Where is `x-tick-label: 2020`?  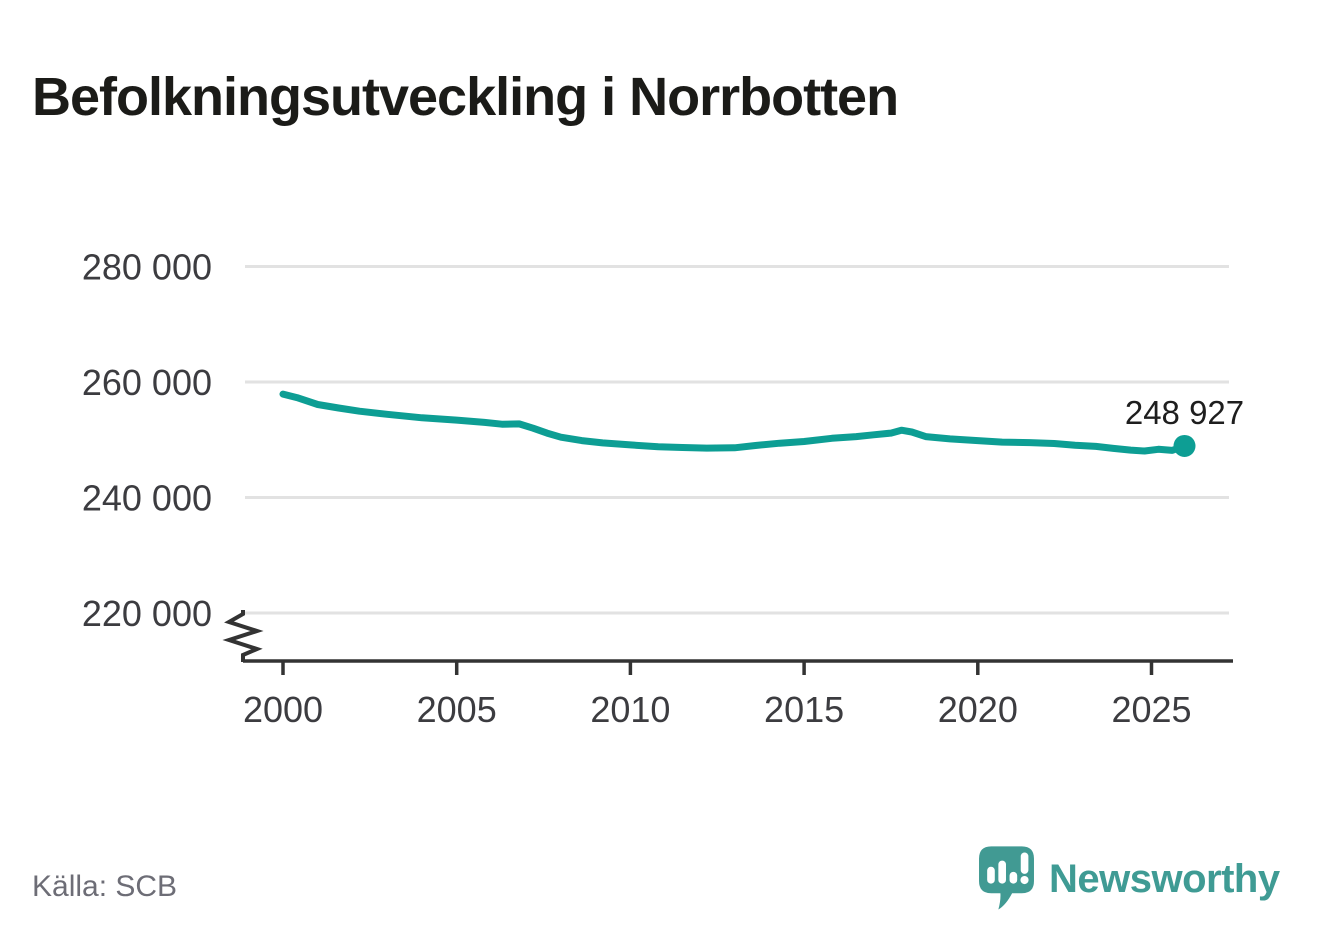
x-tick-label: 2020 is located at coordinates (978, 709).